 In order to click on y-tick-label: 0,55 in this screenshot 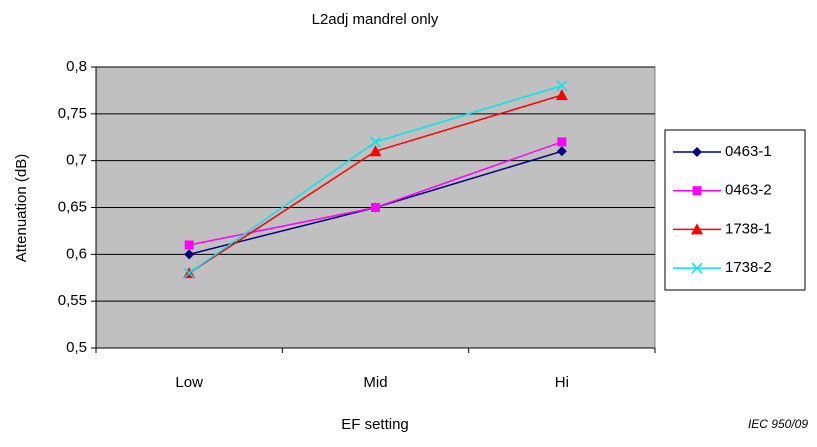, I will do `click(72, 300)`.